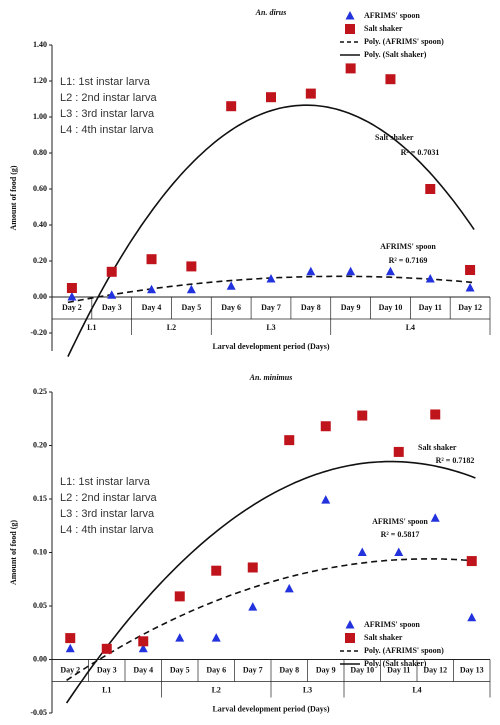  I want to click on x-tick-label: Day 5, so click(180, 669).